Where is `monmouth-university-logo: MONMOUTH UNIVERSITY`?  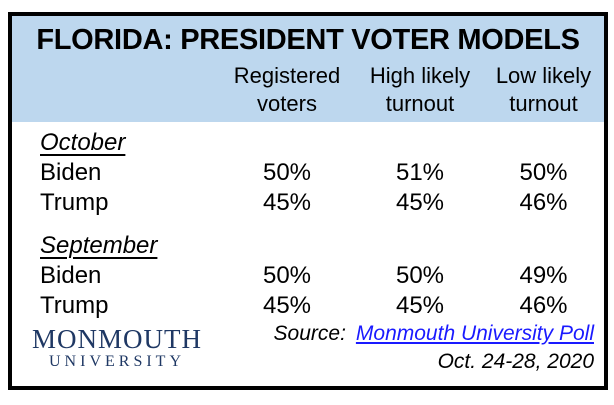
monmouth-university-logo: MONMOUTH UNIVERSITY is located at coordinates (117, 348).